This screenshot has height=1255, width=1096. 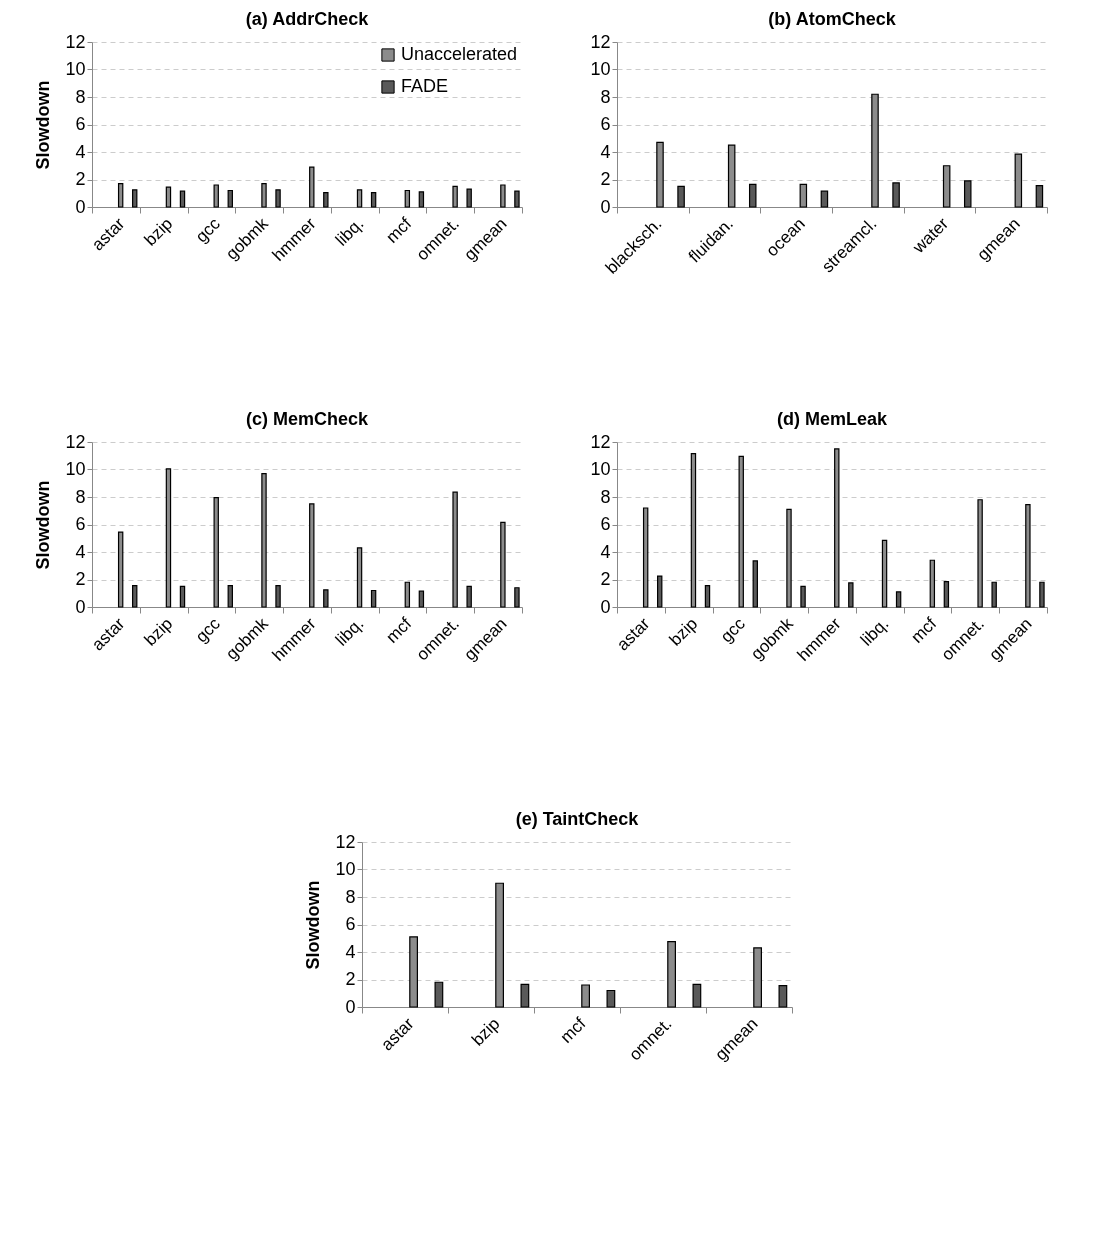 What do you see at coordinates (832, 19) in the screenshot?
I see `chart-title: (b) AtomCheck` at bounding box center [832, 19].